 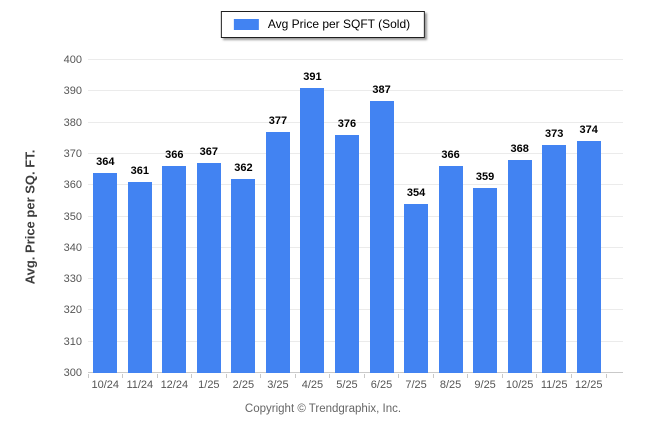 I want to click on bar-slot: 368, so click(x=519, y=216).